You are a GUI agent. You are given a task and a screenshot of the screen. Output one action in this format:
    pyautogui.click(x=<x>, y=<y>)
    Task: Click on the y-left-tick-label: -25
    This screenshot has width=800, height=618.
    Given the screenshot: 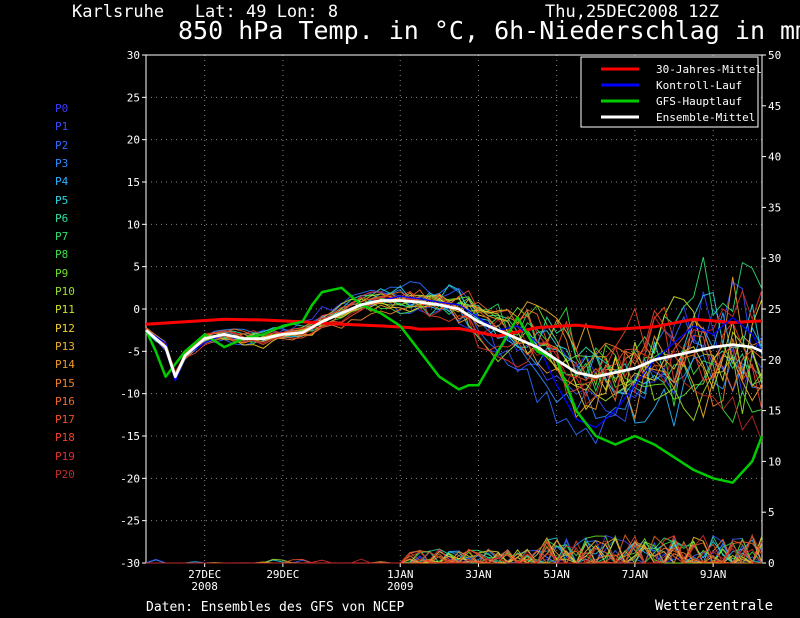 What is the action you would take?
    pyautogui.click(x=130, y=521)
    